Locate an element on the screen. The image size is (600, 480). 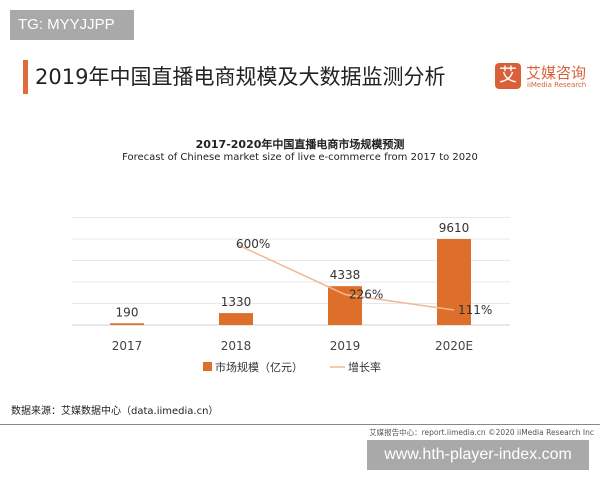
logo-cn: 艾媒咨询 is located at coordinates (556, 73).